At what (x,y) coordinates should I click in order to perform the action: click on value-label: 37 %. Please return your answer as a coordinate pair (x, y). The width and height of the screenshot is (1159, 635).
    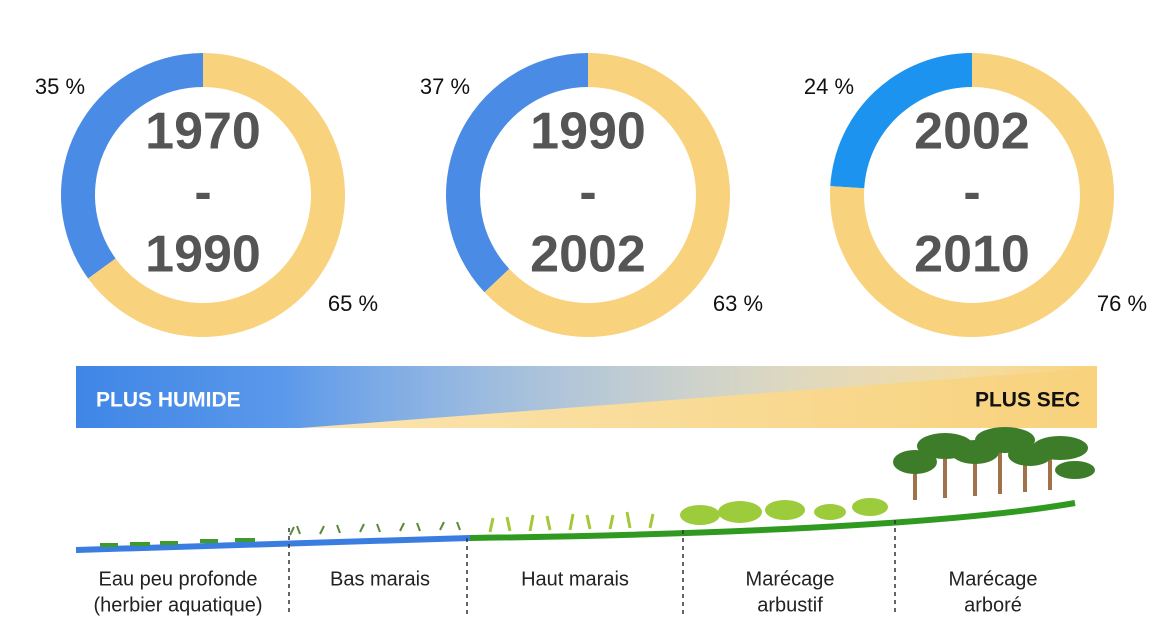
    Looking at the image, I should click on (445, 86).